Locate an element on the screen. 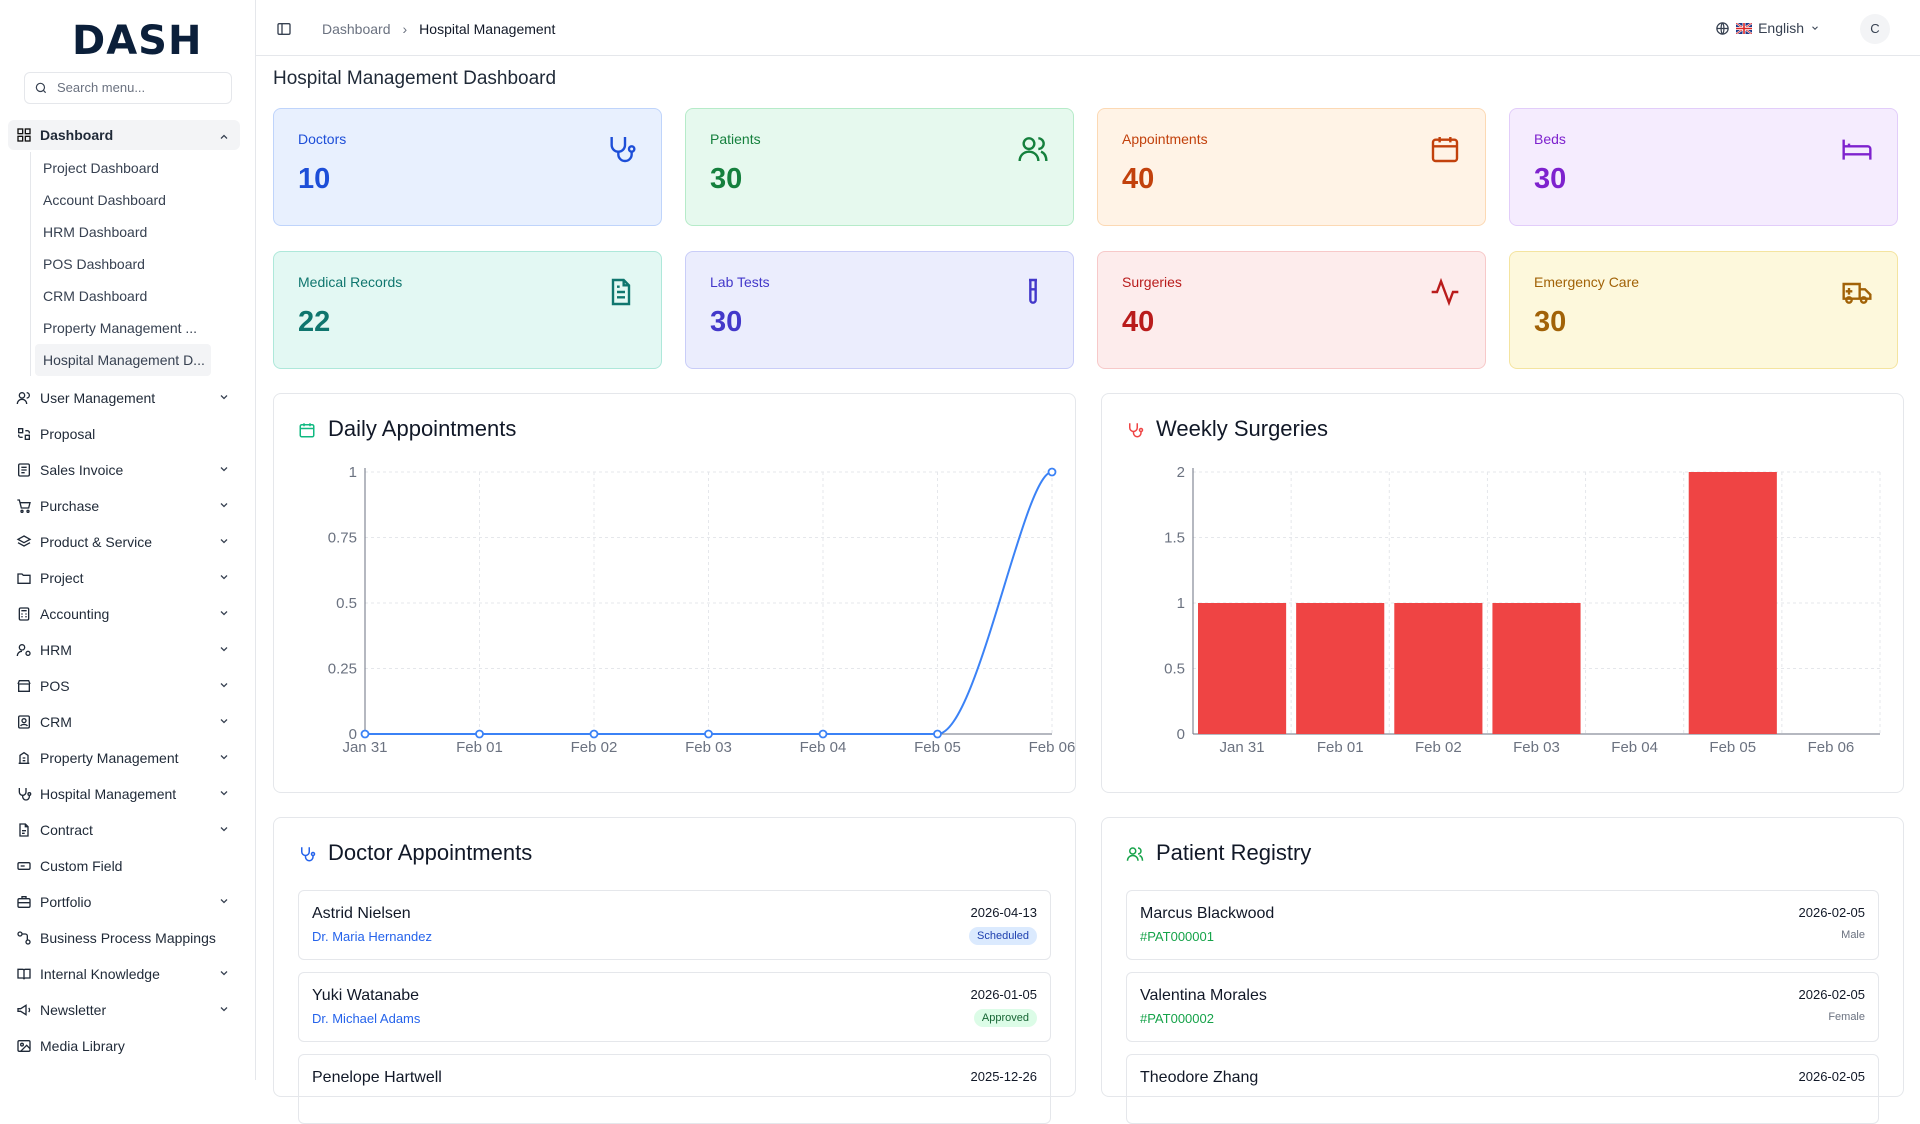 Image resolution: width=1920 pixels, height=1124 pixels. sidebar-item-internal-knowledge: Internal Knowledge is located at coordinates (124, 974).